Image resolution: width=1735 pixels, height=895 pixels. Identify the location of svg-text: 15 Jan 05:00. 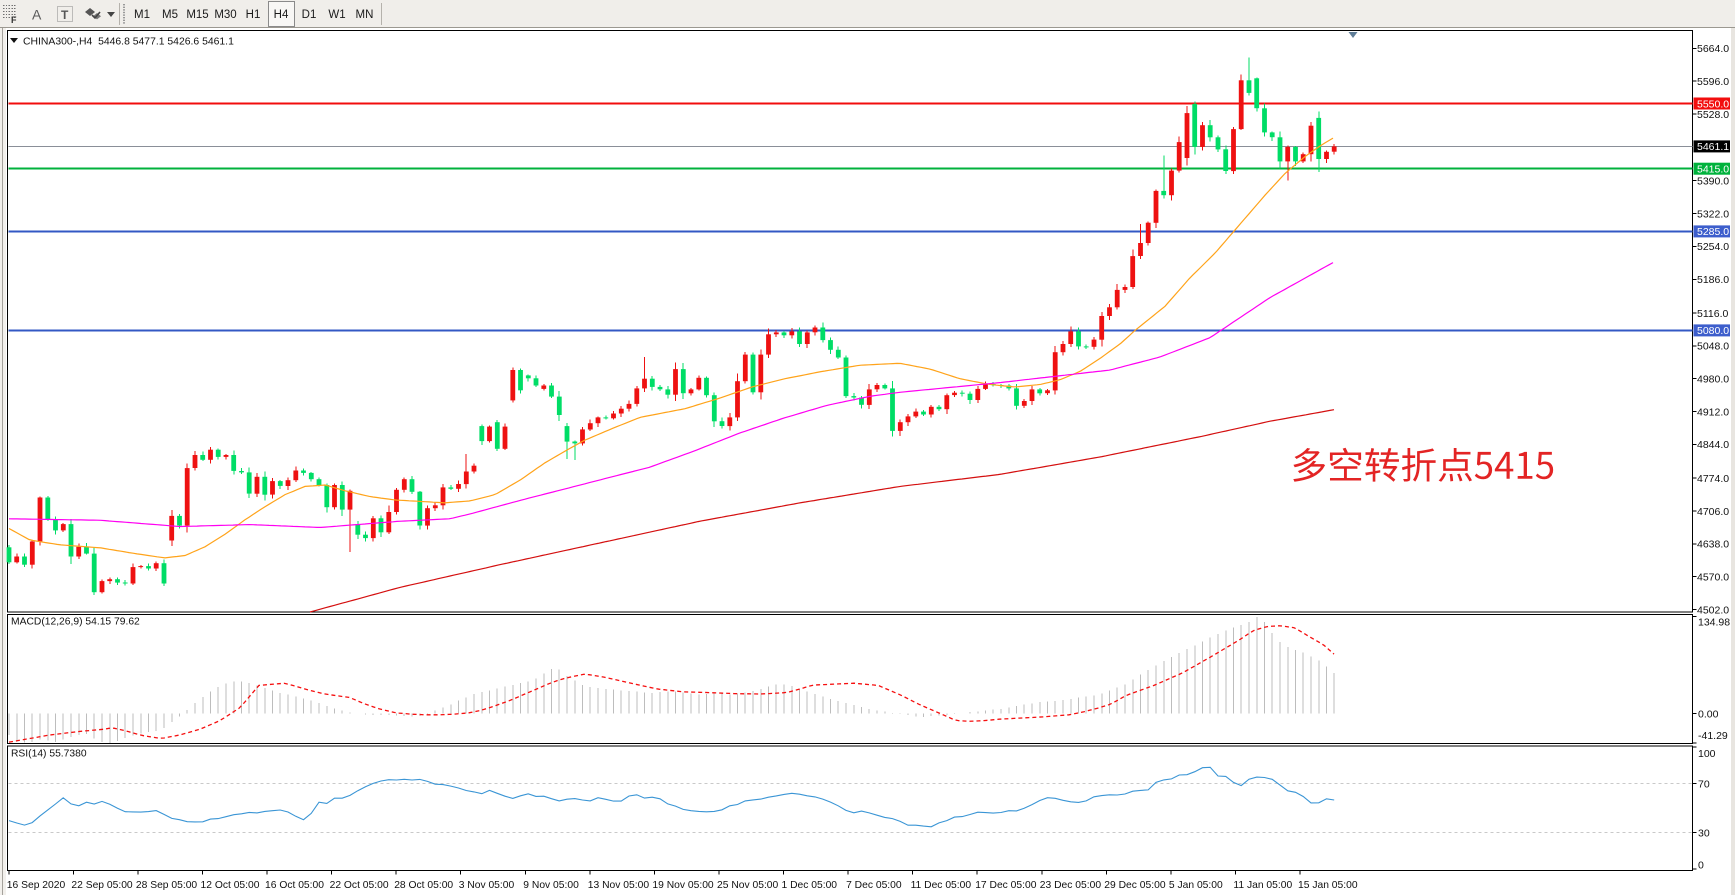
(1328, 885).